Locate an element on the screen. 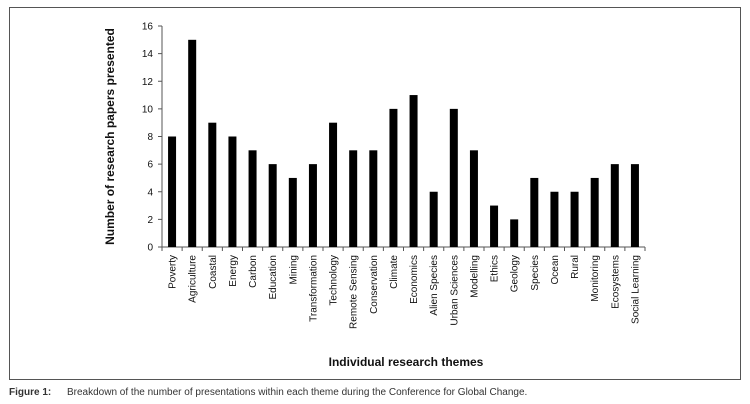  x-tick-label: Modelling is located at coordinates (474, 276).